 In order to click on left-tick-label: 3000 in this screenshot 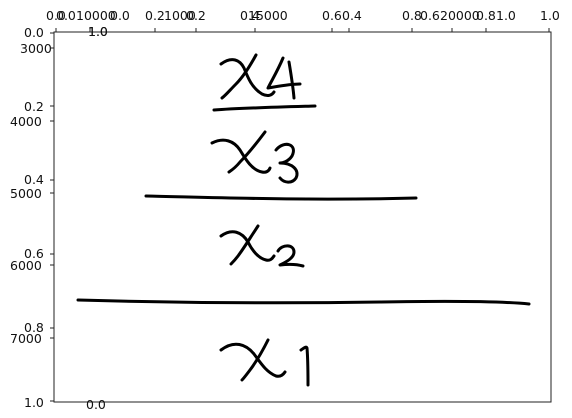, I will do `click(36, 48)`.